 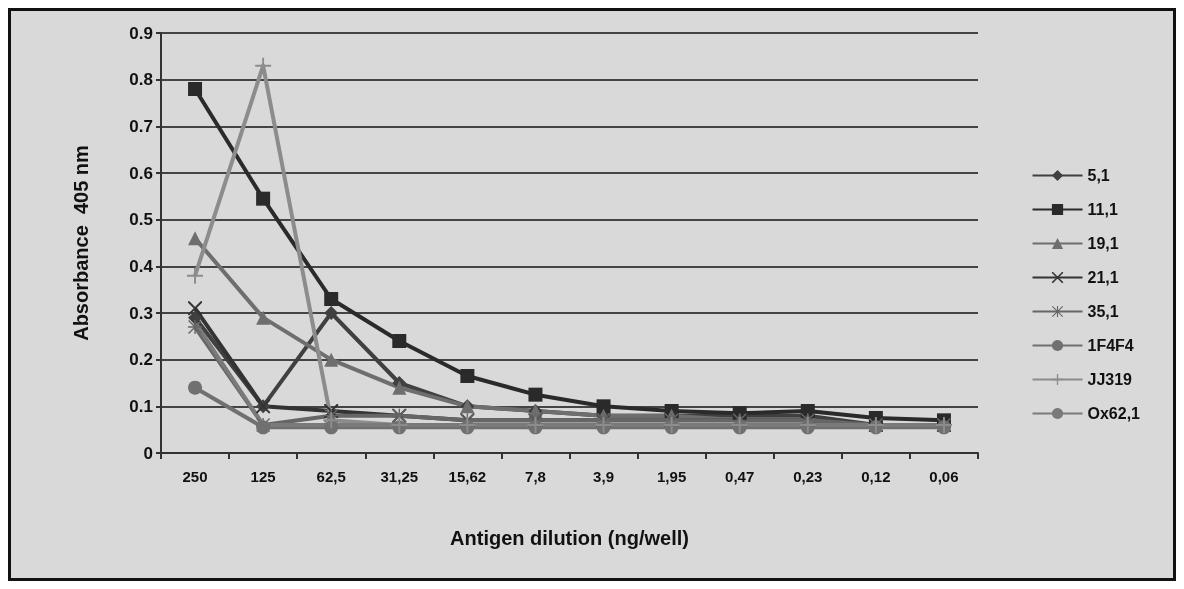 I want to click on y-tick-label: 0.8, so click(x=141, y=80).